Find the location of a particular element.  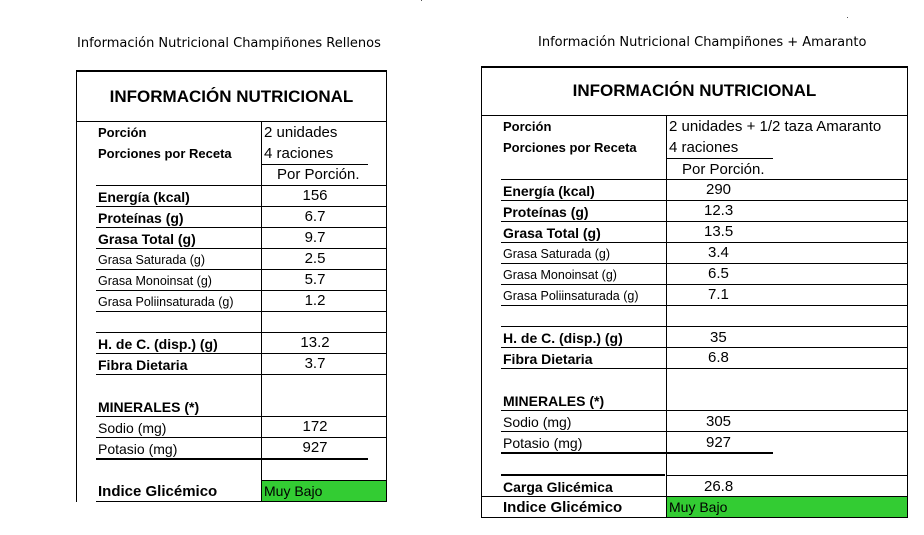

right-porciones-value: 4 raciones is located at coordinates (704, 147).